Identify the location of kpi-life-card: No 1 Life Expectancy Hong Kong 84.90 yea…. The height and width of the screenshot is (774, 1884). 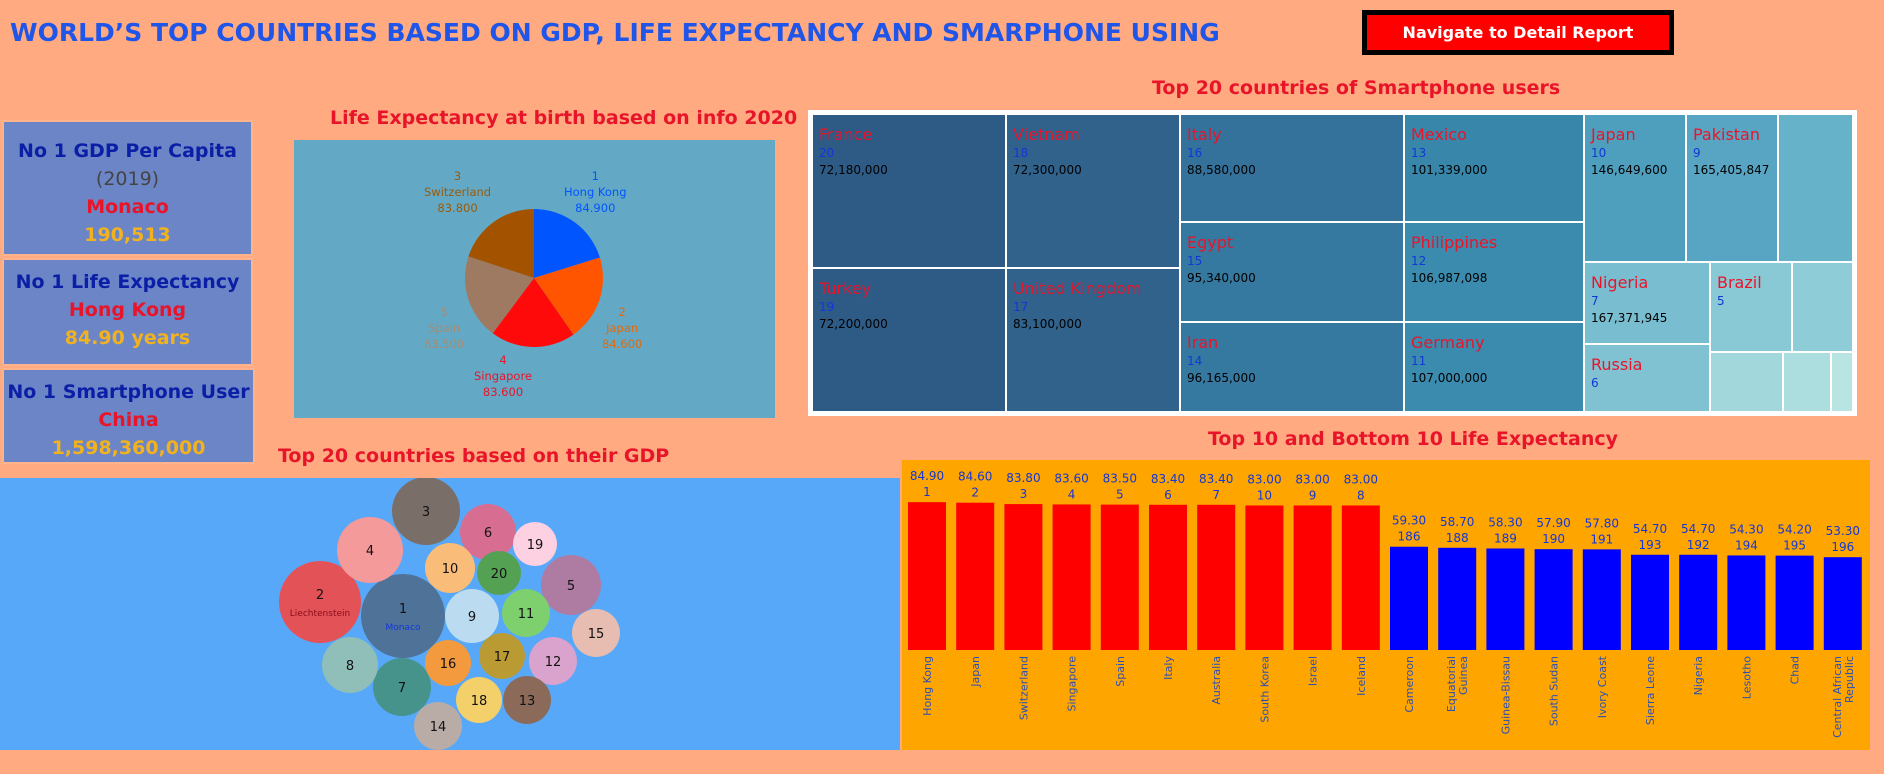
(127, 312).